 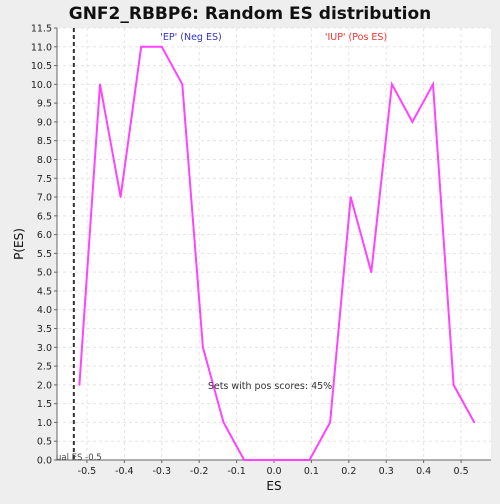 I want to click on x-tick-label: 0.0, so click(x=273, y=471).